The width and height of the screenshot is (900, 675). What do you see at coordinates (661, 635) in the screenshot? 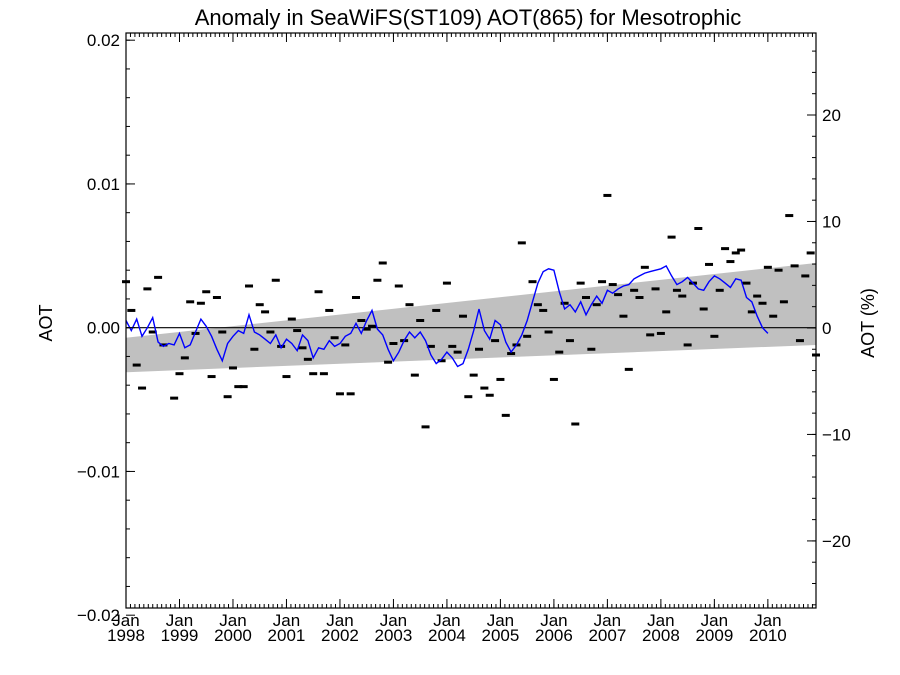
I see `x-tick-label-year: 2008` at bounding box center [661, 635].